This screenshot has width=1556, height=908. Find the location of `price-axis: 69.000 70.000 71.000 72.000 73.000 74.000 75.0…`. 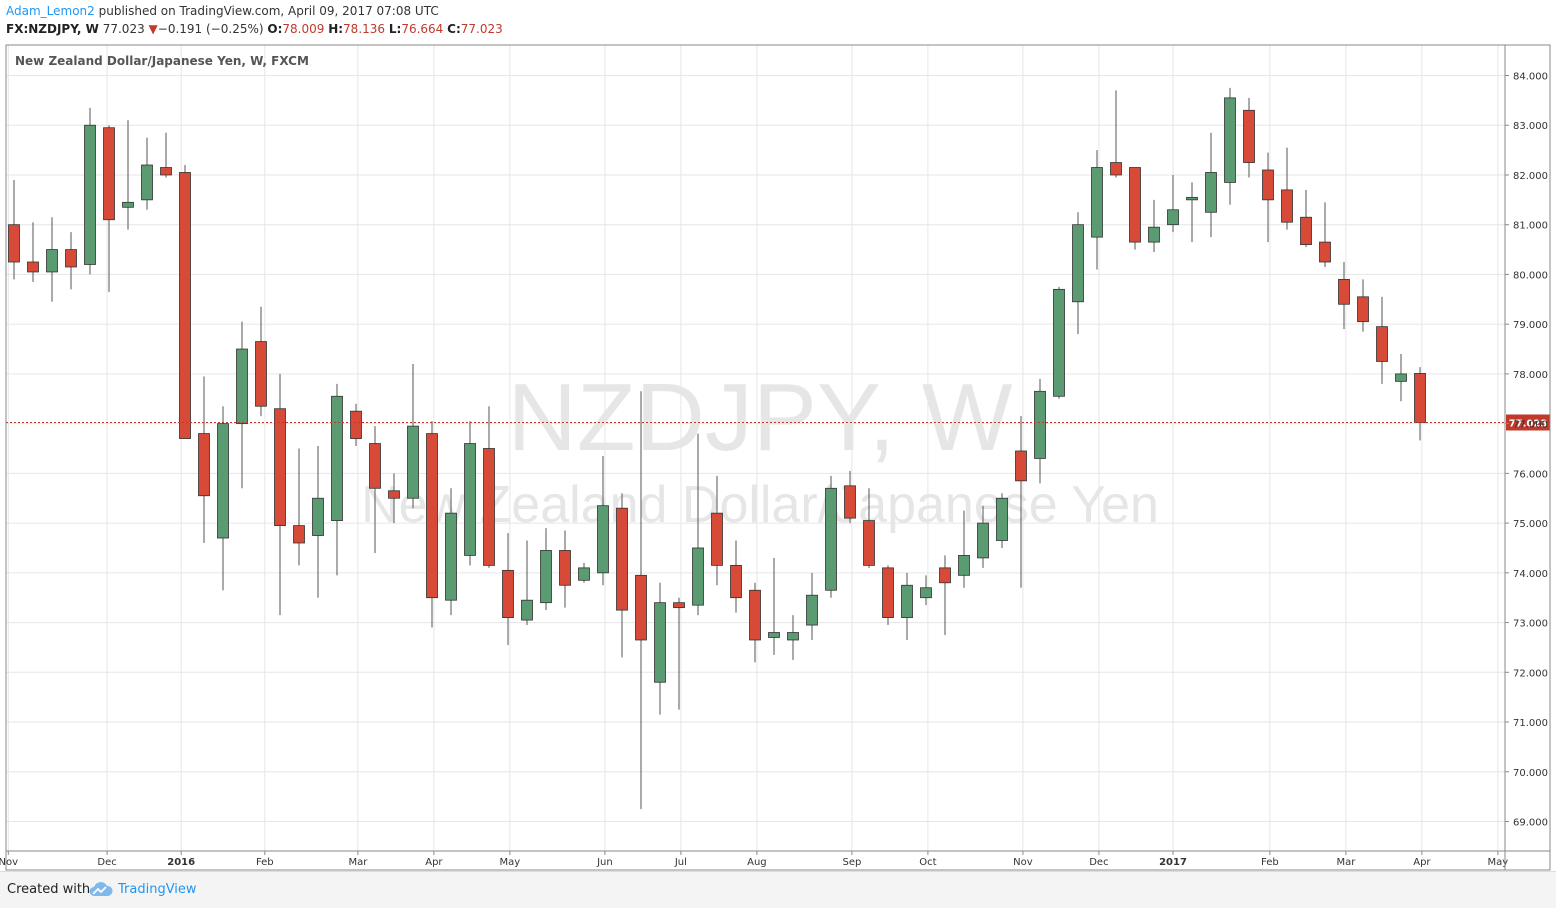

price-axis: 69.000 70.000 71.000 72.000 73.000 74.000 75.0… is located at coordinates (1526, 450).